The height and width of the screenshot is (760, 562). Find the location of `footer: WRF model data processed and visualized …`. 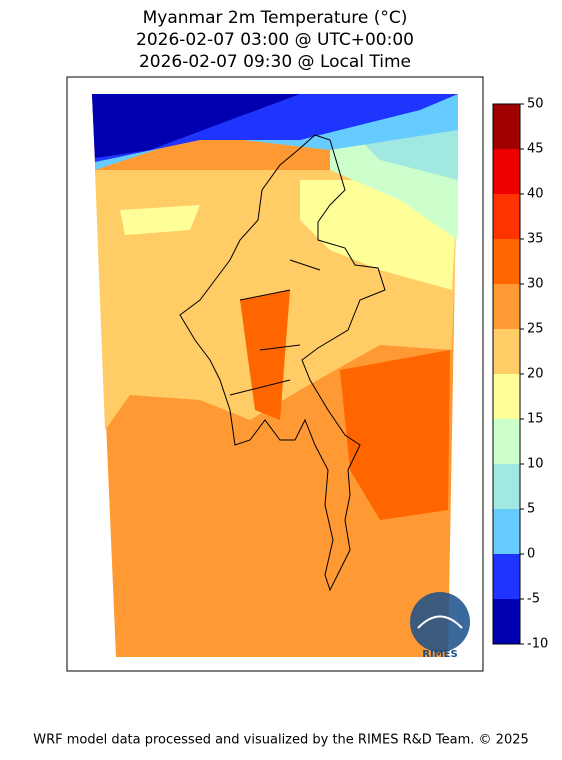

footer: WRF model data processed and visualized … is located at coordinates (281, 740).